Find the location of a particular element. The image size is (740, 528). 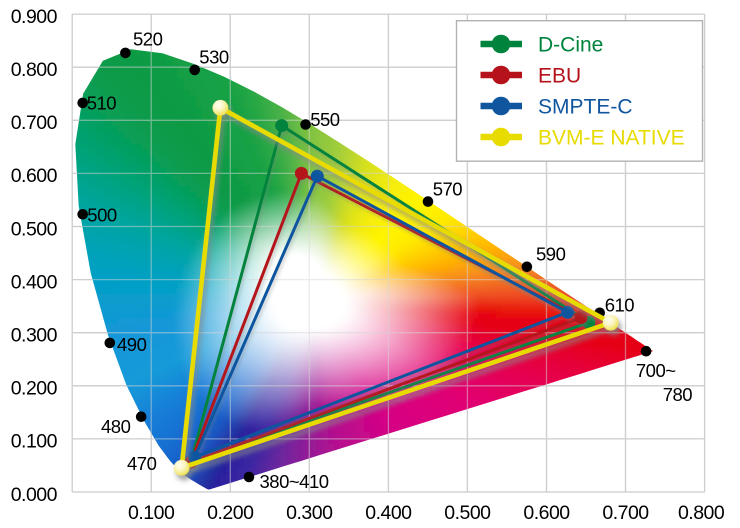

svg-text: BVM-E NATIVE is located at coordinates (611, 138).